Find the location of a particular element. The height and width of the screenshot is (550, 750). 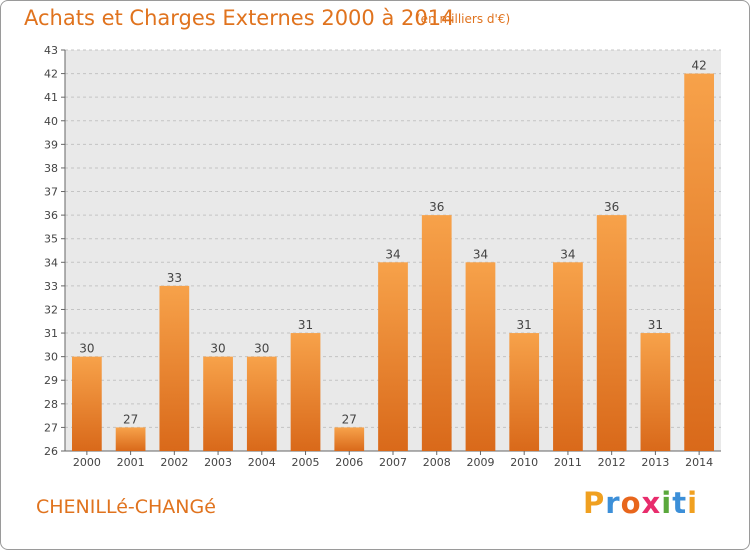

y-tick-label: 41 is located at coordinates (51, 97).